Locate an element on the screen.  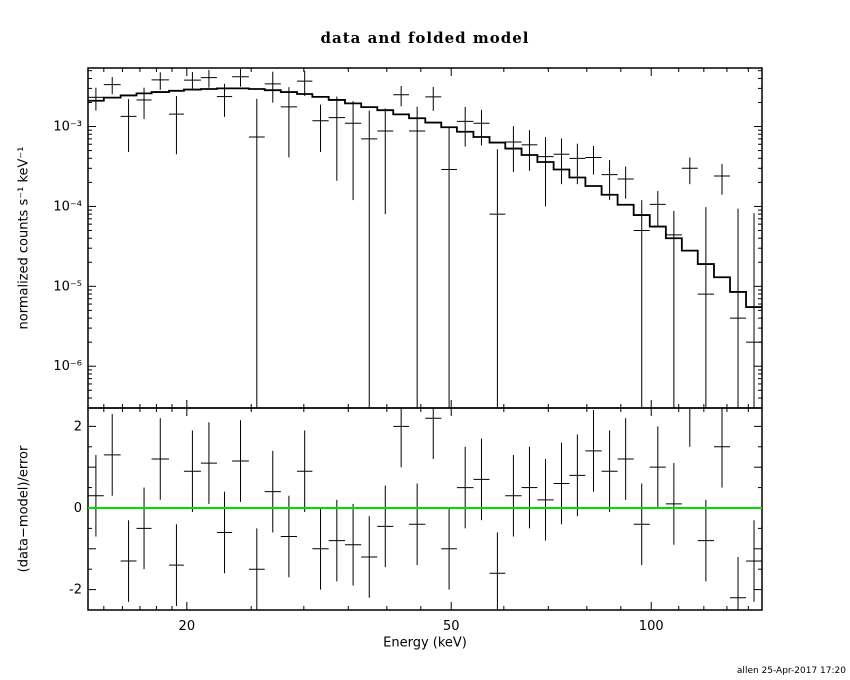
x-tick-label: 50 is located at coordinates (451, 626).